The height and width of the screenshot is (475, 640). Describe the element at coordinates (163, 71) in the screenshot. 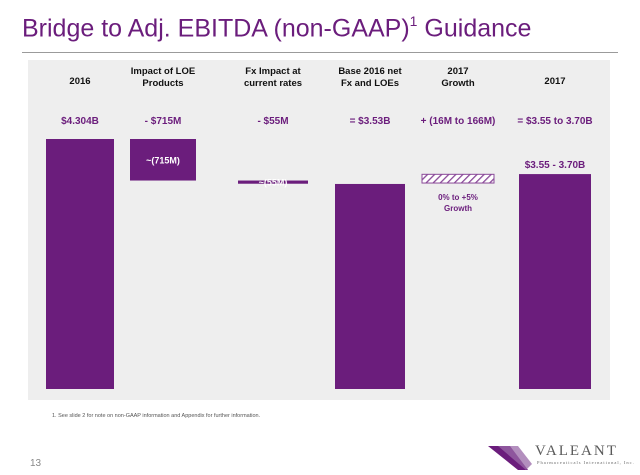

I see `column-header-line: Impact of LOE` at that location.